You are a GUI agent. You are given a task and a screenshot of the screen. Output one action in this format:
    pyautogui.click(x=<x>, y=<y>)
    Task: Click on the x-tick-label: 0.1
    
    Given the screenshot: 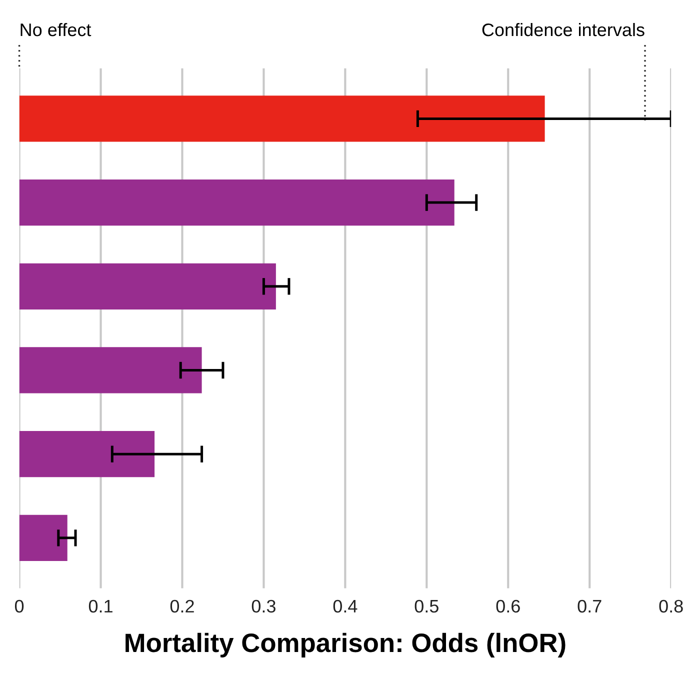 What is the action you would take?
    pyautogui.click(x=100, y=606)
    